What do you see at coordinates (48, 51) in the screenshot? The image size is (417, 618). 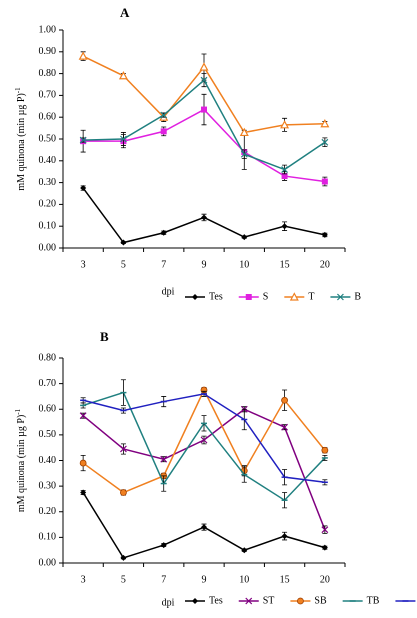 I see `y-tick-label: 0.90` at bounding box center [48, 51].